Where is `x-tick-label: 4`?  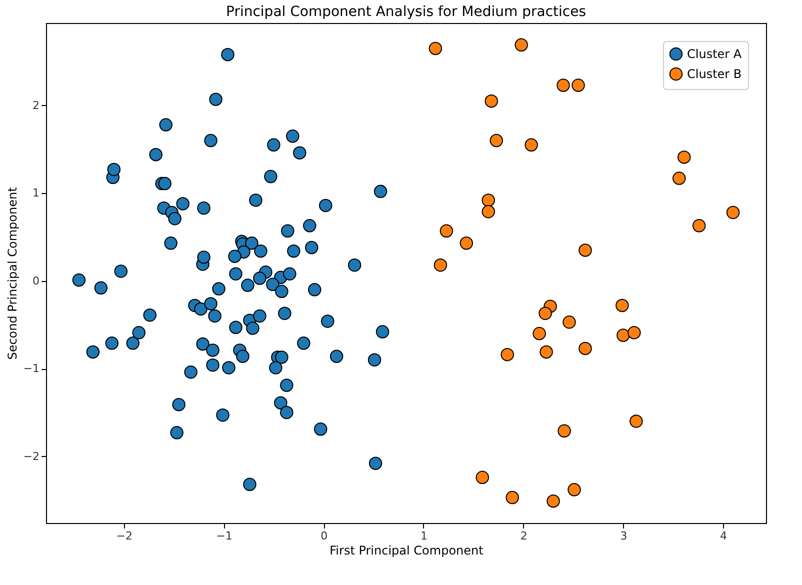 x-tick-label: 4 is located at coordinates (724, 536).